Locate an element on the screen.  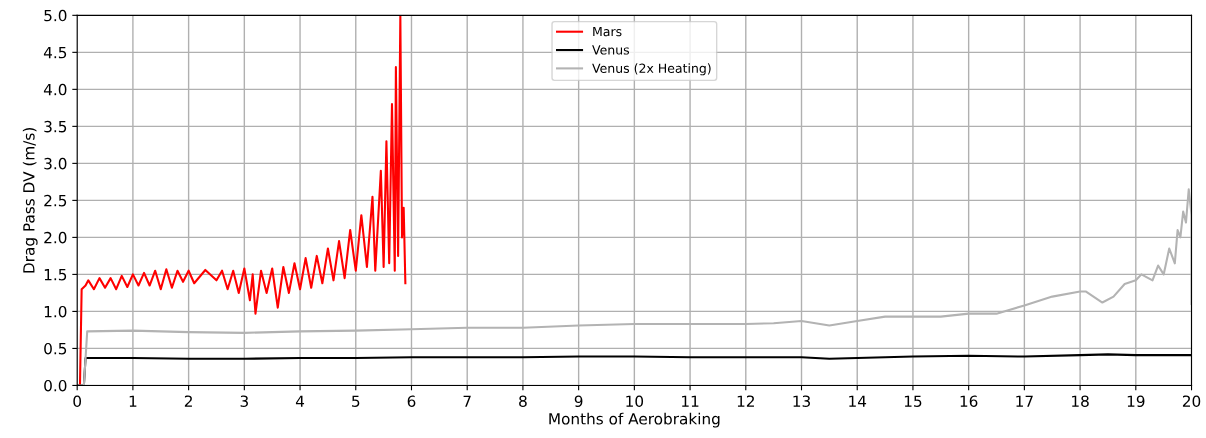
y-tick-label: 3.0 is located at coordinates (55, 163).